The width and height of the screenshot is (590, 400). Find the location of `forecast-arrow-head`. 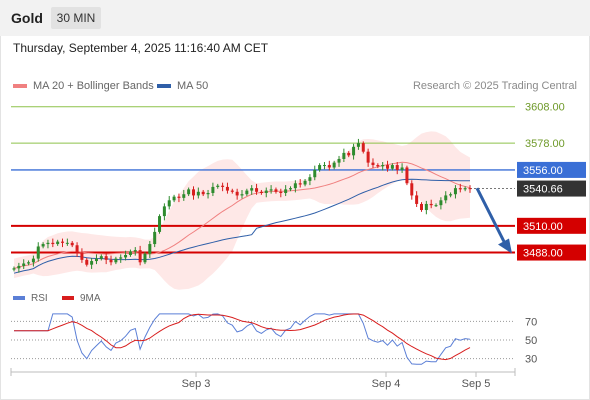

forecast-arrow-head is located at coordinates (505, 246).